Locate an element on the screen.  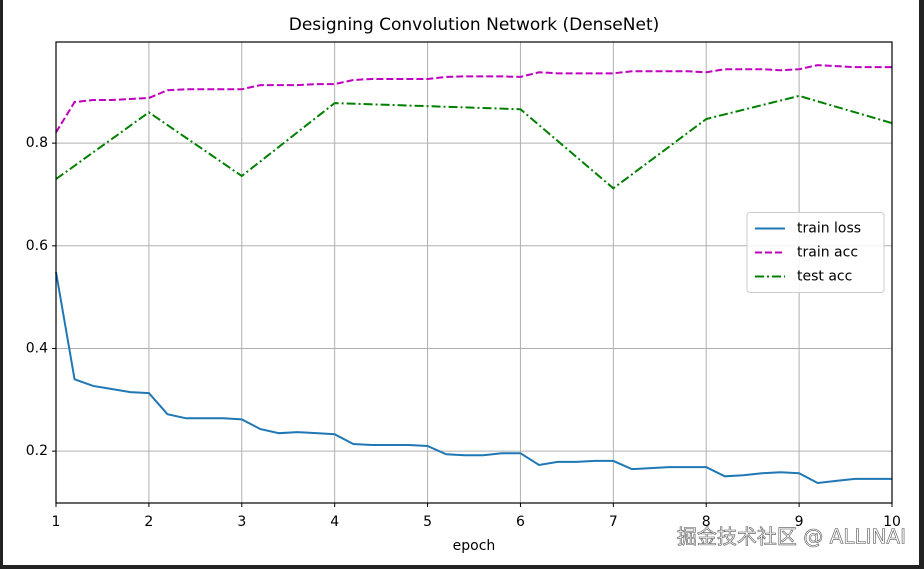
y-tick-label: 0.2 is located at coordinates (37, 451).